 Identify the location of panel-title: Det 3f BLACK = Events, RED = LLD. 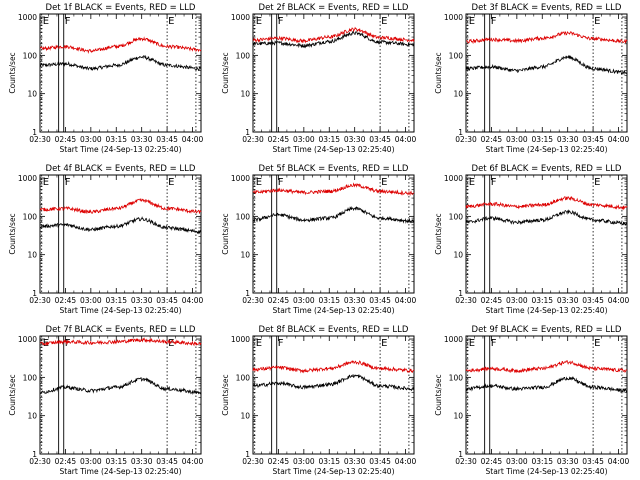
(547, 8).